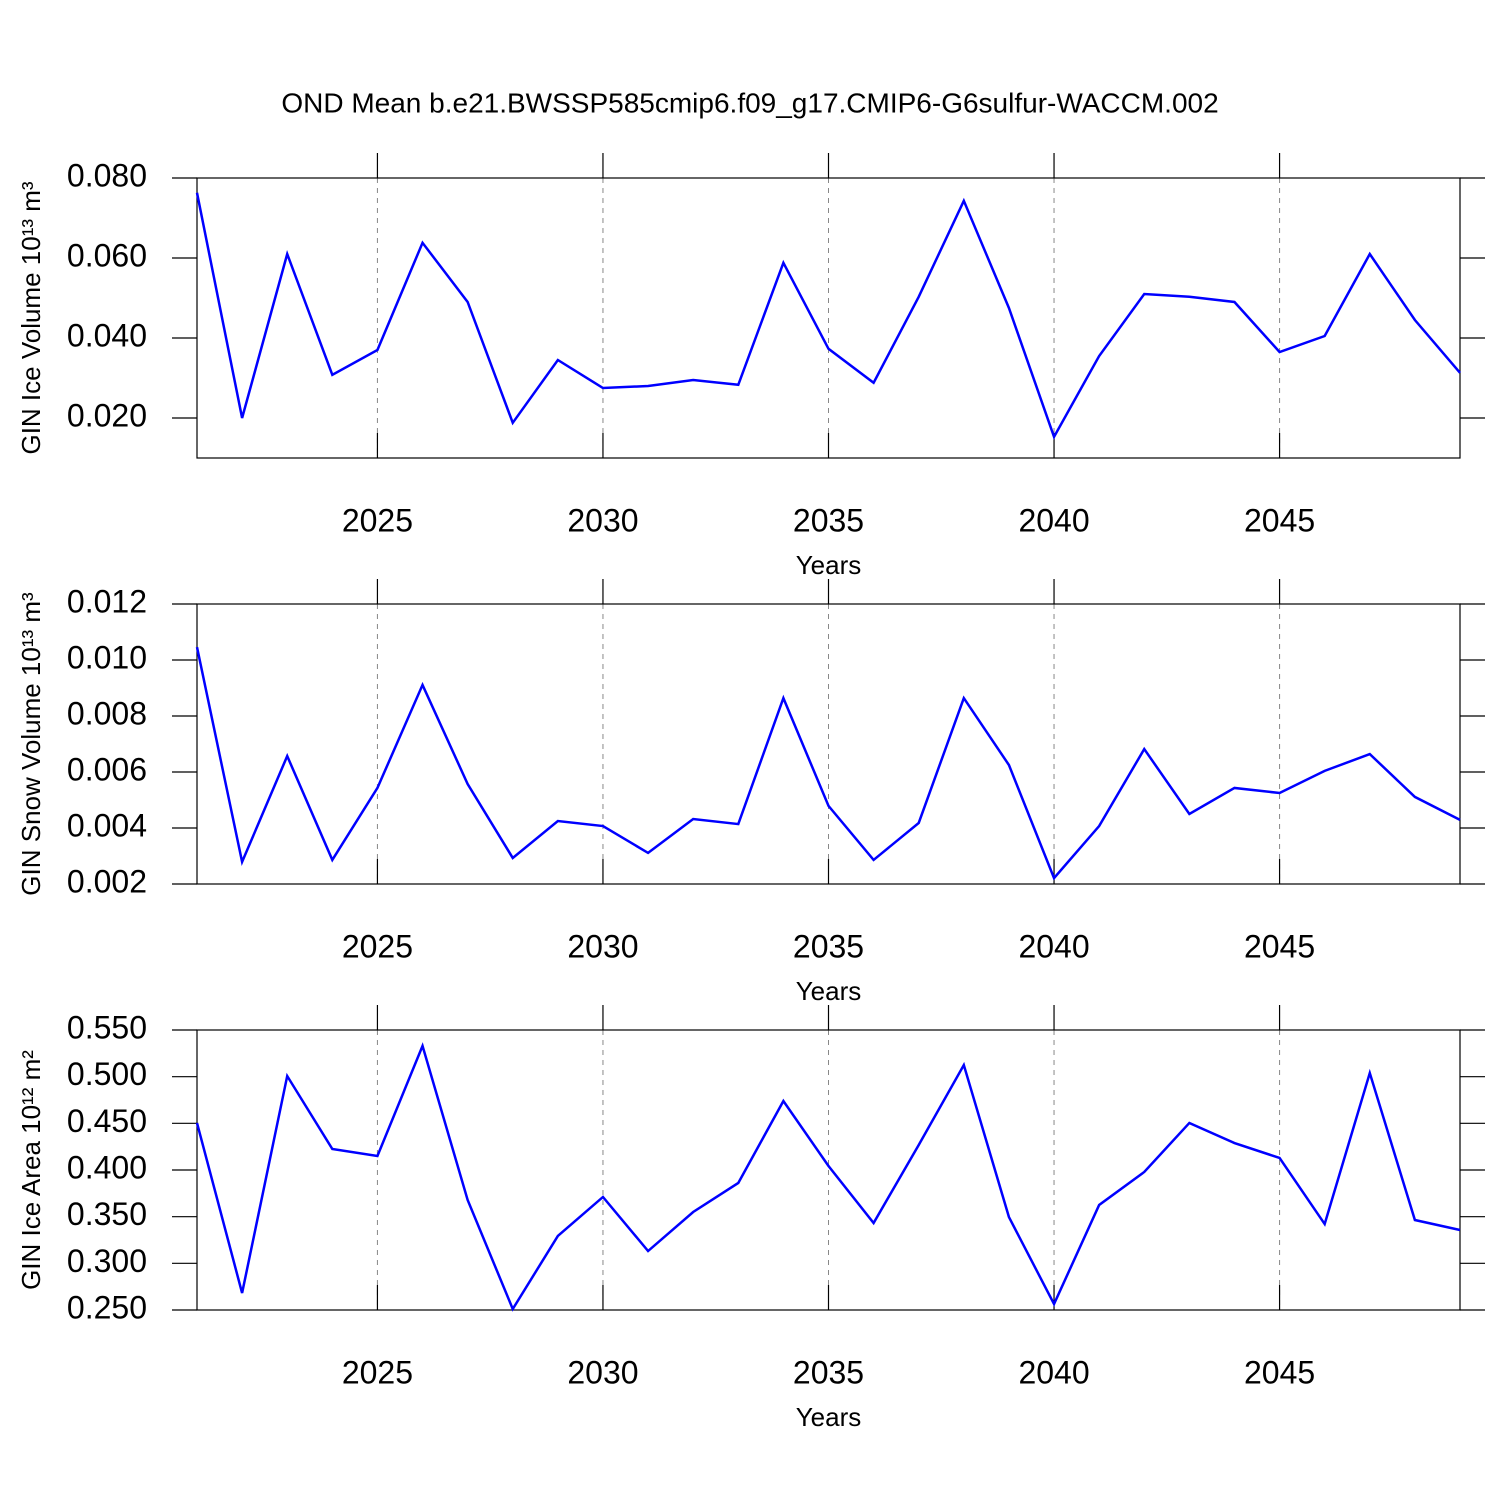 The height and width of the screenshot is (1500, 1500). Describe the element at coordinates (107, 1121) in the screenshot. I see `y-tick-label: 0.450` at that location.